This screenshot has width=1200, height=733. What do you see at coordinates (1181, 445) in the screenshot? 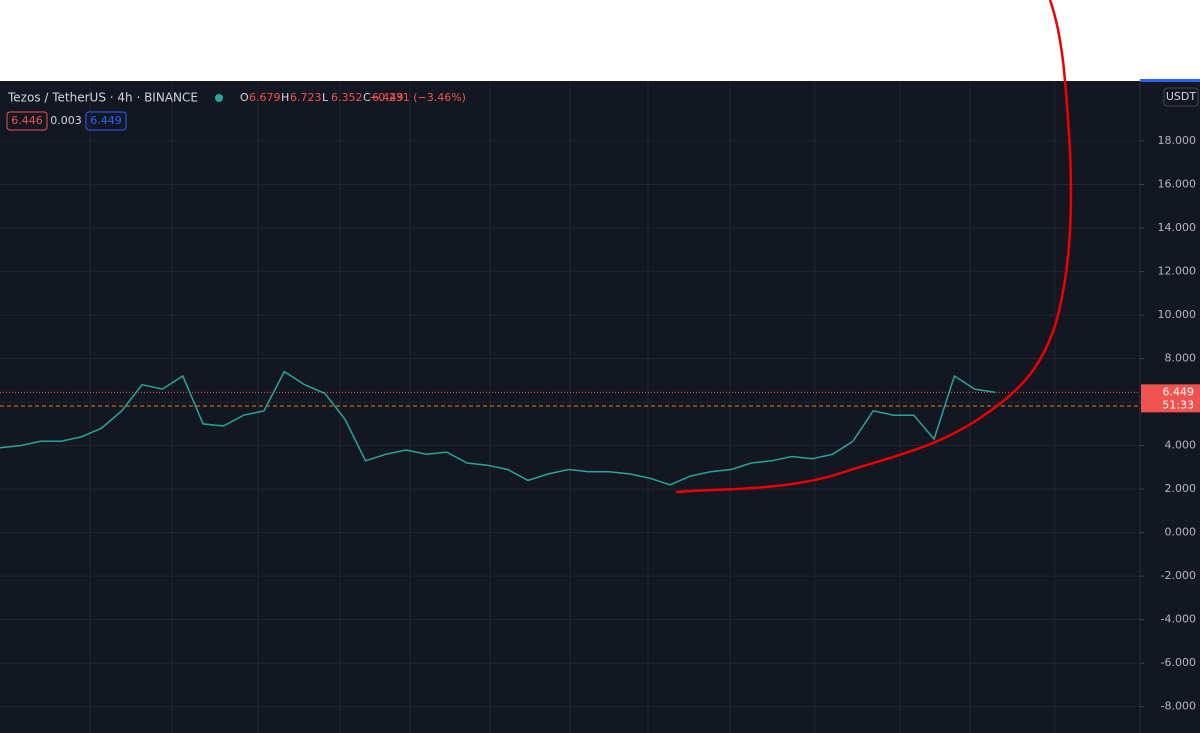
I see `y-tick-label: 4.000` at bounding box center [1181, 445].